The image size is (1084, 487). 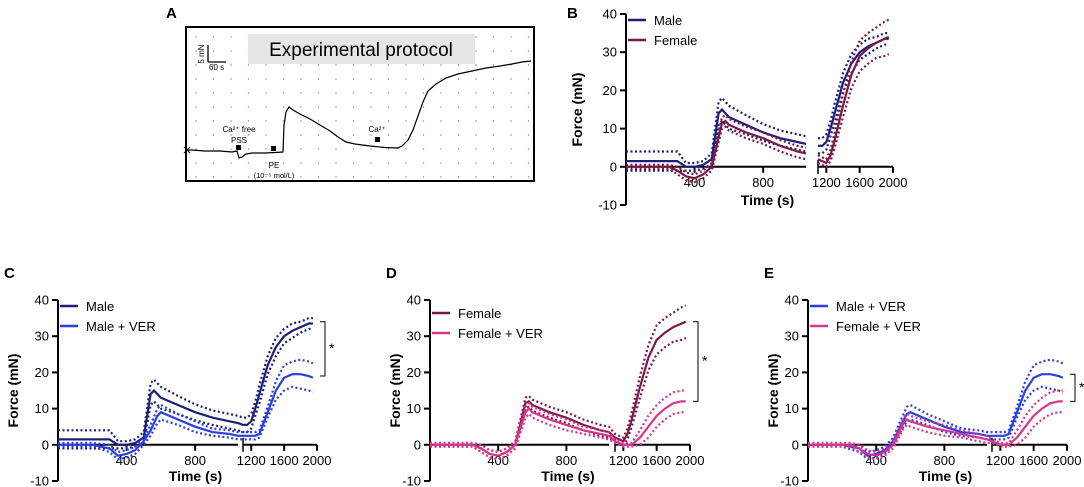 I want to click on x-tick-label: 1600, so click(x=859, y=182).